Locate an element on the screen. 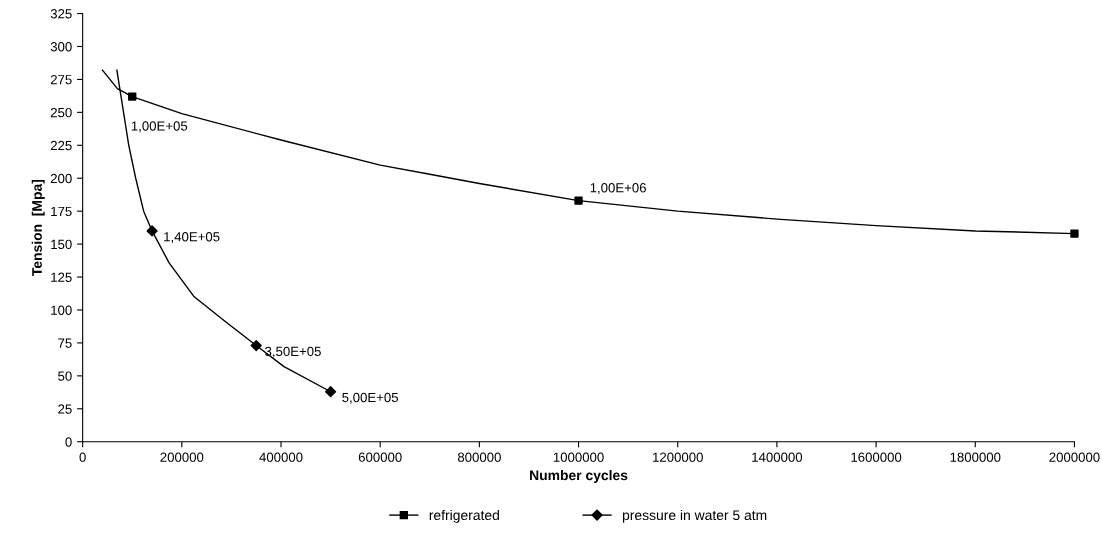  legend-label: refrigerated is located at coordinates (464, 516).